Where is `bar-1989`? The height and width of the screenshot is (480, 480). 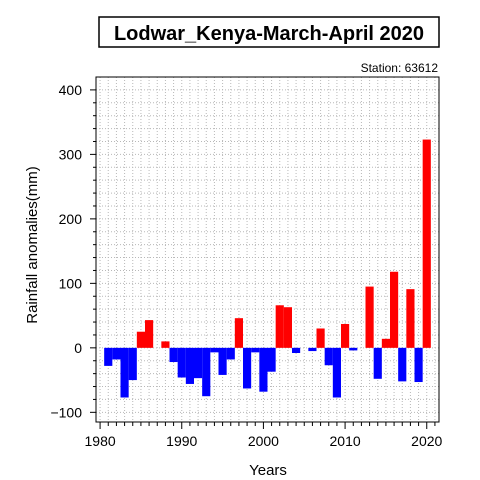 bar-1989 is located at coordinates (173, 355).